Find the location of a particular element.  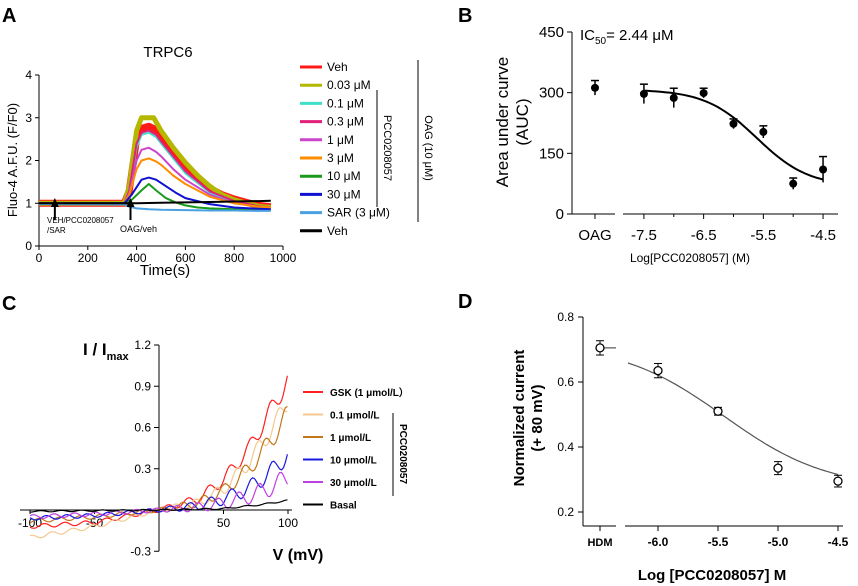

panel-b-ic50-sub: 50 is located at coordinates (601, 41).